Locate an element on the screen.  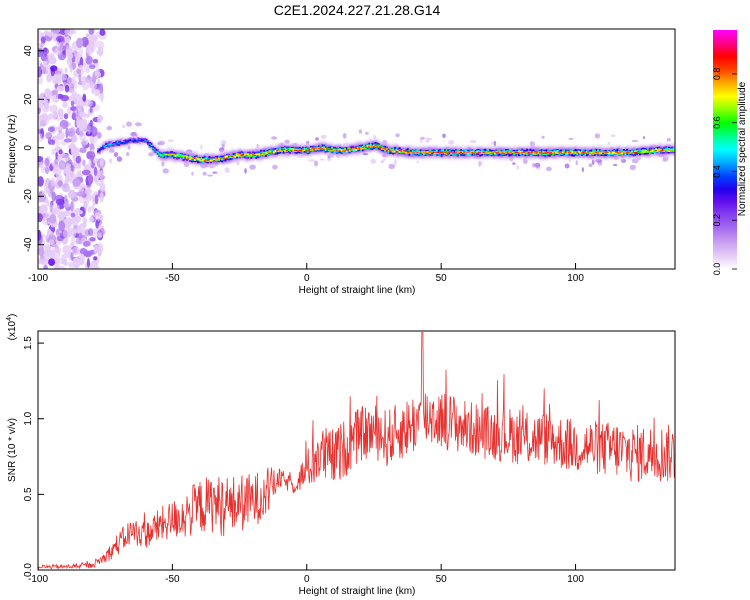
y-tick-label: -20 is located at coordinates (28, 196).